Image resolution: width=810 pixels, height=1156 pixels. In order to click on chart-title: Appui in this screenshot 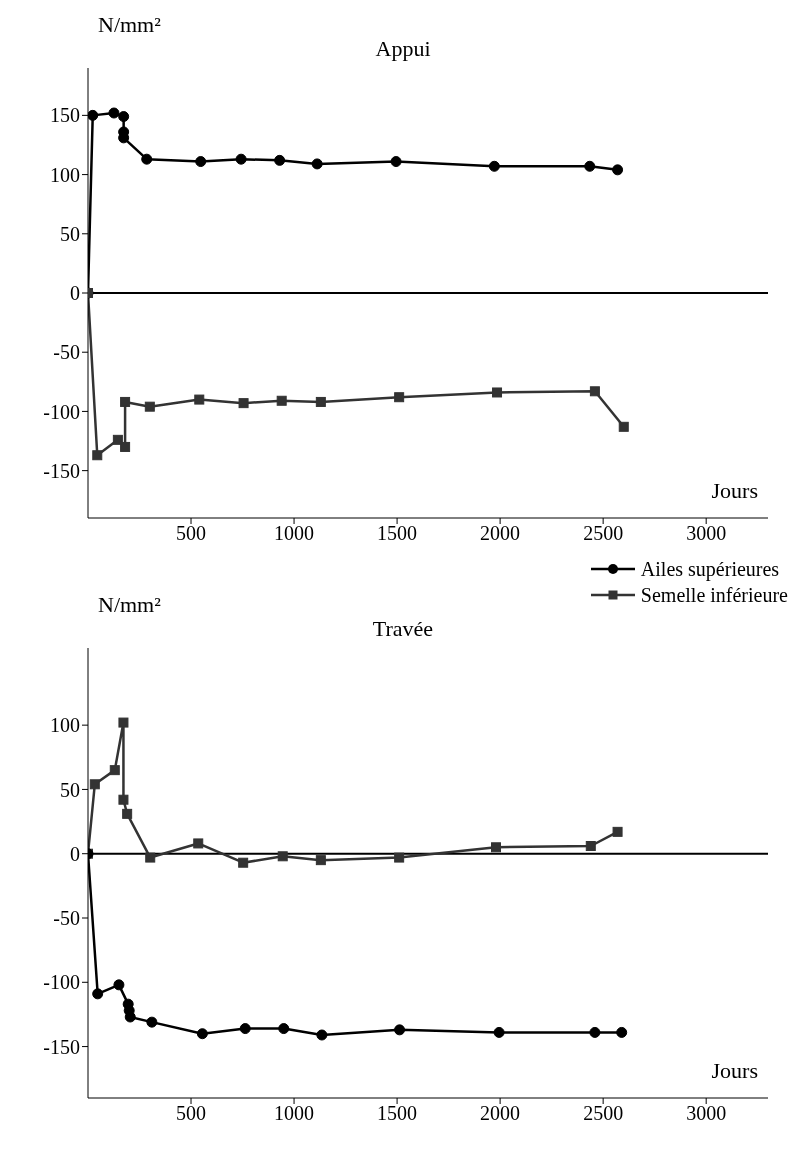, I will do `click(403, 49)`.